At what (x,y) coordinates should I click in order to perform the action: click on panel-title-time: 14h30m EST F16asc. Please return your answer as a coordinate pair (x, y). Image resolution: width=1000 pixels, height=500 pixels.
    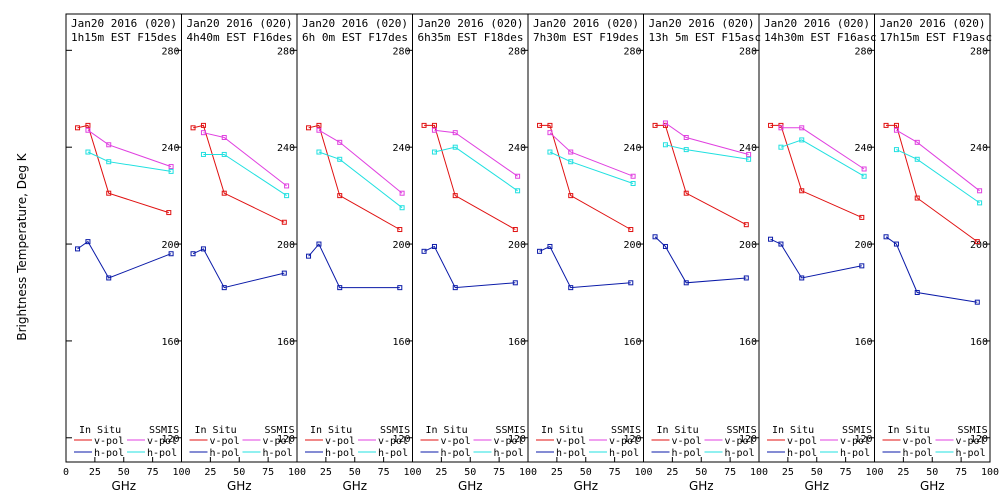
    Looking at the image, I should click on (820, 37).